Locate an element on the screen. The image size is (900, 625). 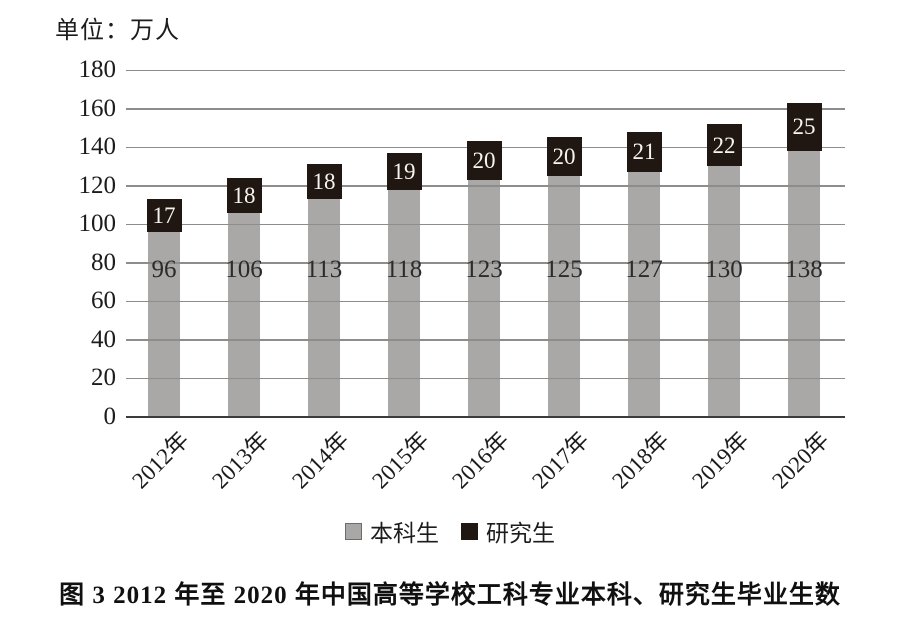
legend-item-grad: 研究生 is located at coordinates (508, 531).